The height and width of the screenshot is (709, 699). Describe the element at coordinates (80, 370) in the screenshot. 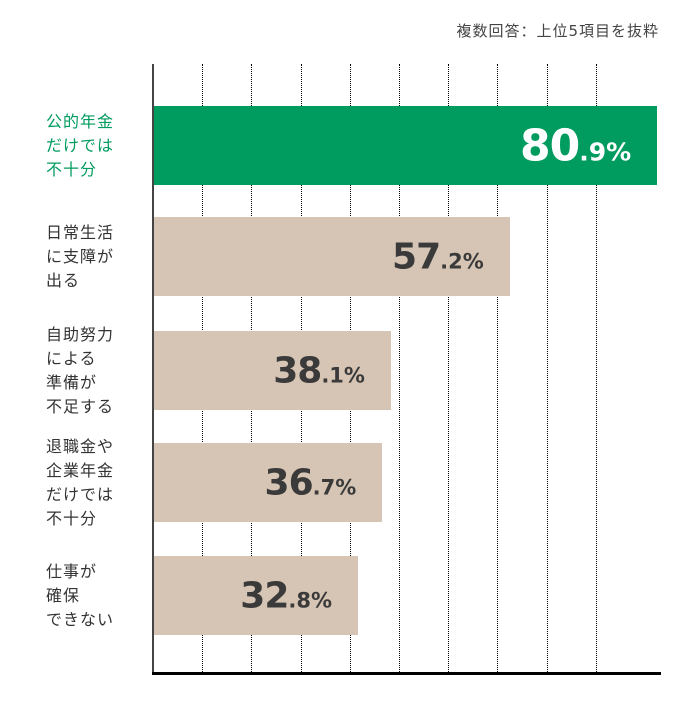

I see `category-label: 自助努力 による 準備が 不足する` at that location.